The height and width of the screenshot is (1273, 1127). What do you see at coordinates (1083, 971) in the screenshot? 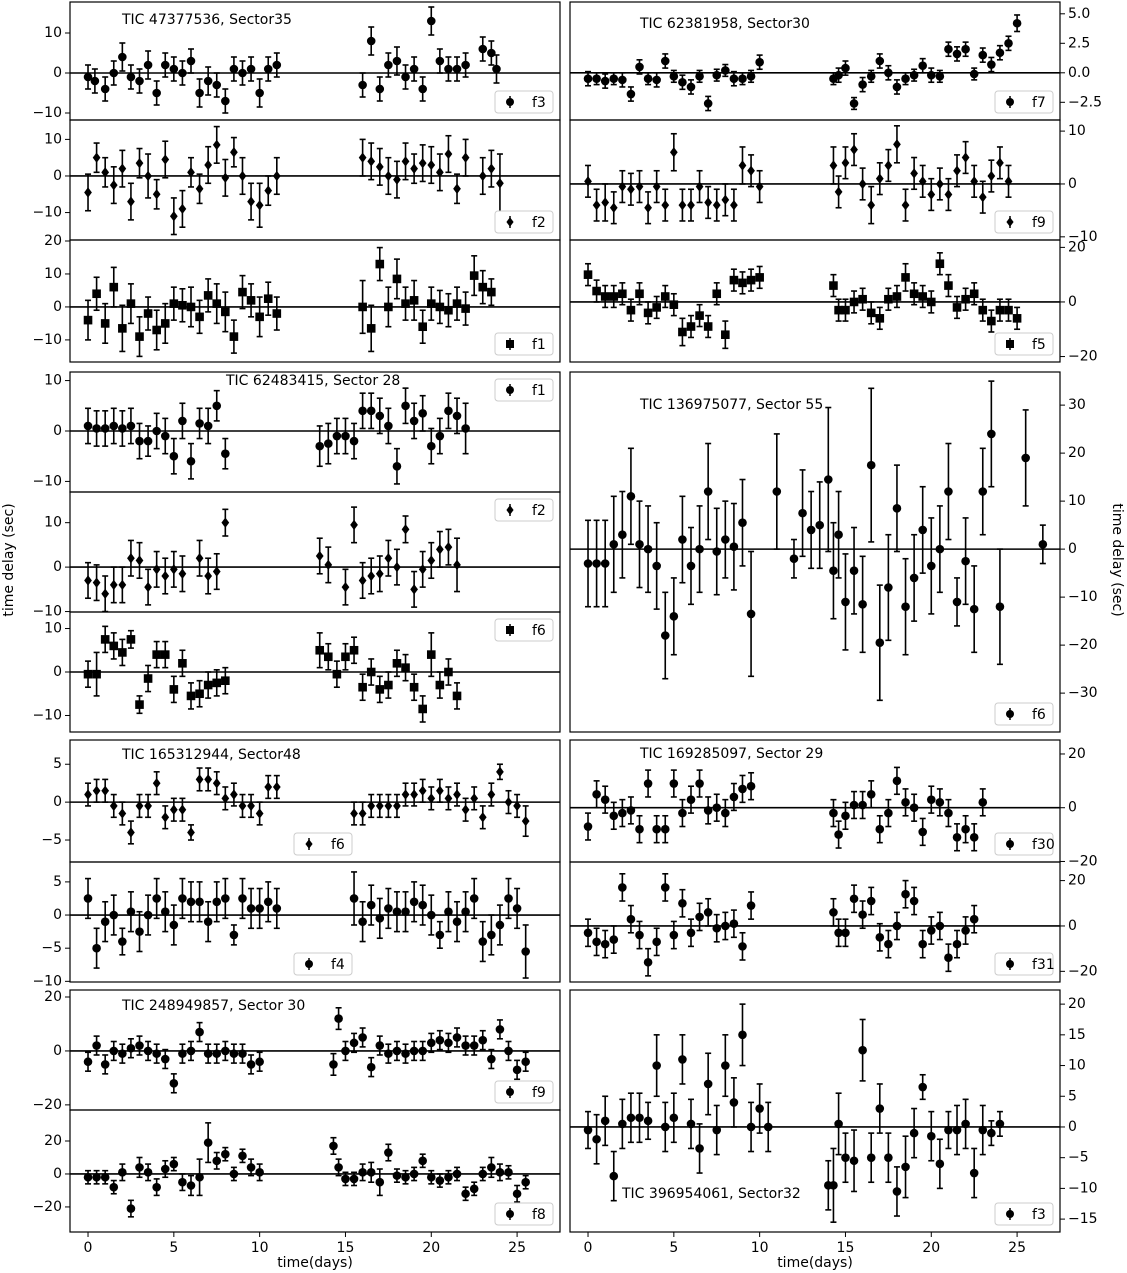
I see `y-tick-label: −20` at bounding box center [1083, 971].